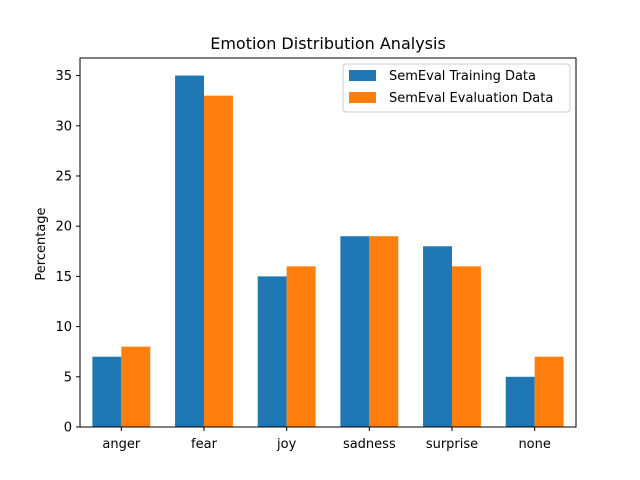 The height and width of the screenshot is (480, 640). What do you see at coordinates (452, 444) in the screenshot?
I see `x-tick-label-surprise: surprise` at bounding box center [452, 444].